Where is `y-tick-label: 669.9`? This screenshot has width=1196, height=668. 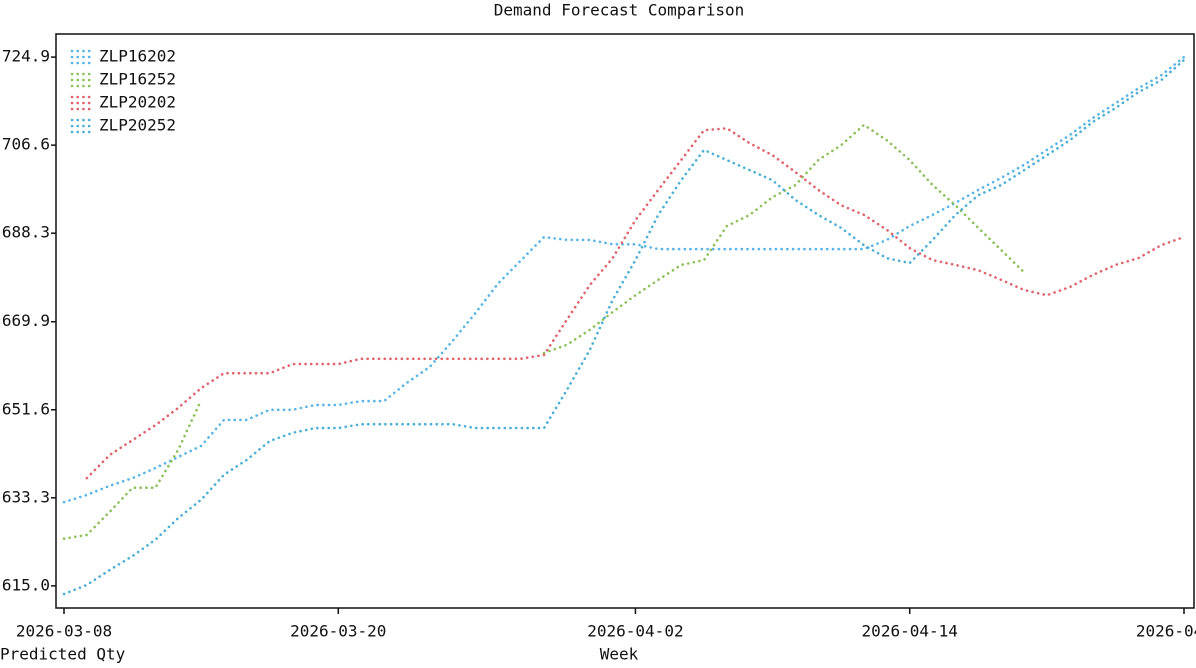 y-tick-label: 669.9 is located at coordinates (26, 320).